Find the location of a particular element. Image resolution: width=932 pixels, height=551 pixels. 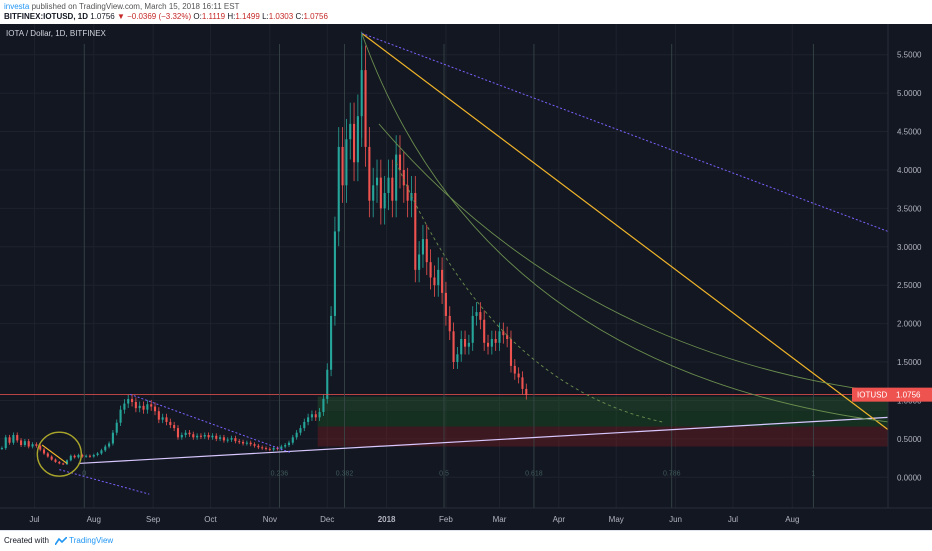

y-tick-label: 3.5000 is located at coordinates (909, 208).